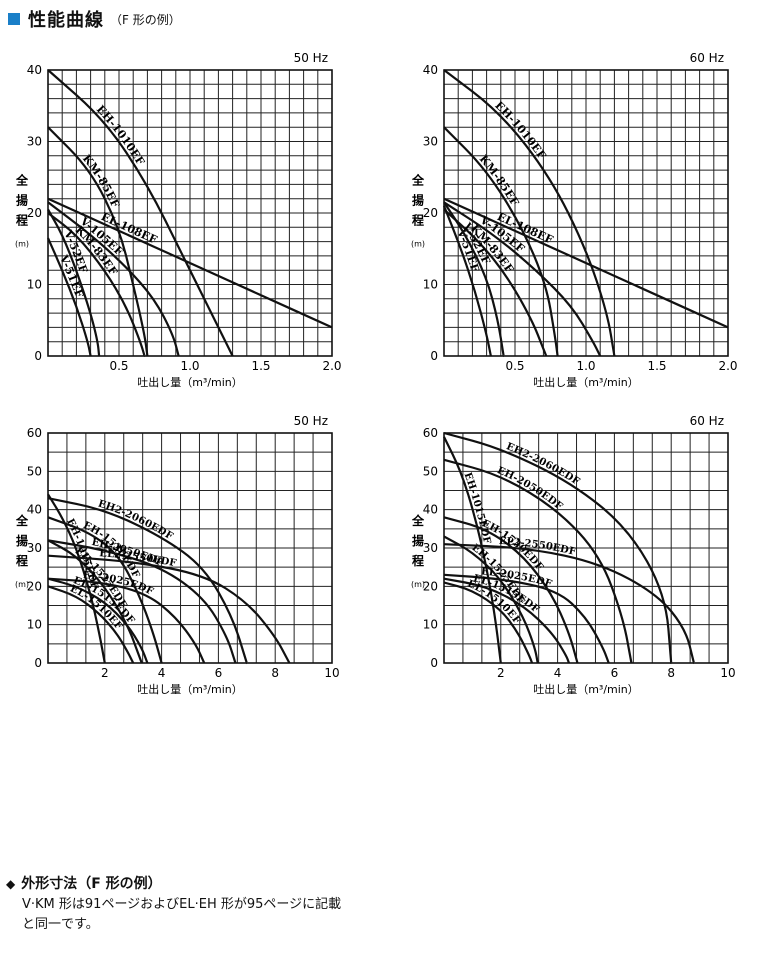  I want to click on x-tick-label: 4, so click(162, 673).